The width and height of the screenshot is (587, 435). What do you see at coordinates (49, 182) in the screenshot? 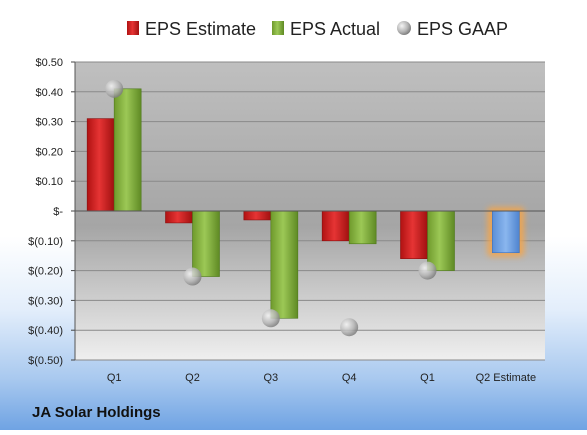
I see `y-tick-label: $0.10` at bounding box center [49, 182].